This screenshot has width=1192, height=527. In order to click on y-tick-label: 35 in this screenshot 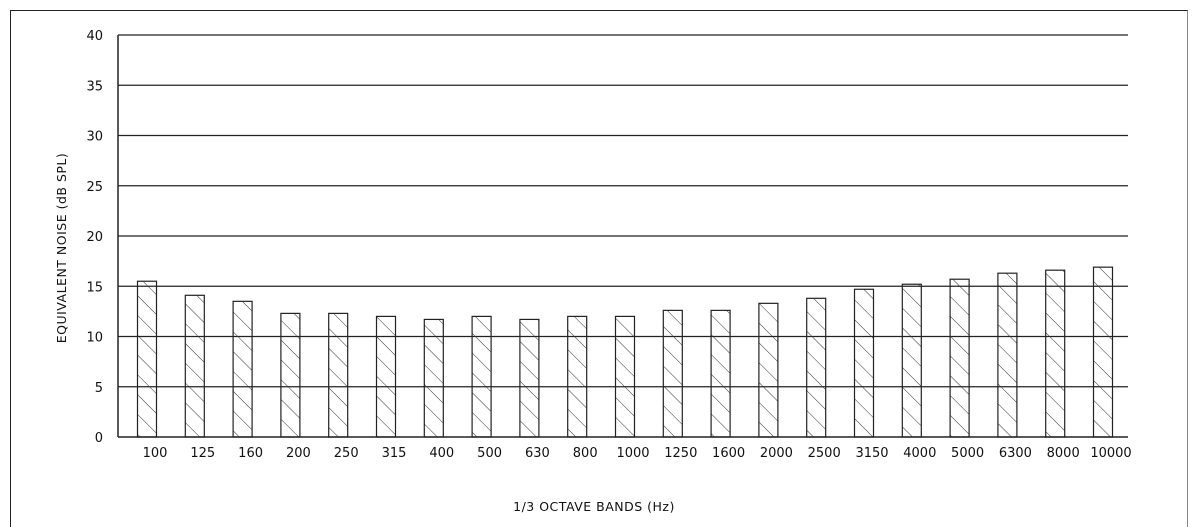, I will do `click(94, 86)`.